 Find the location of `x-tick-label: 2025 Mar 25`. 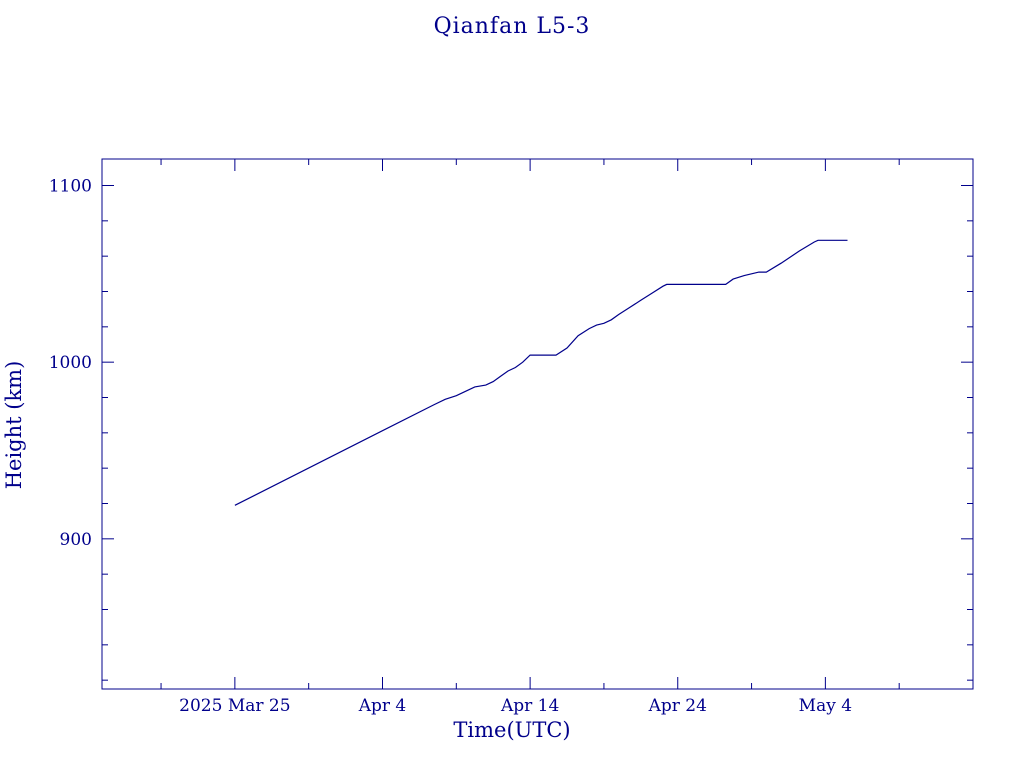

x-tick-label: 2025 Mar 25 is located at coordinates (234, 706).